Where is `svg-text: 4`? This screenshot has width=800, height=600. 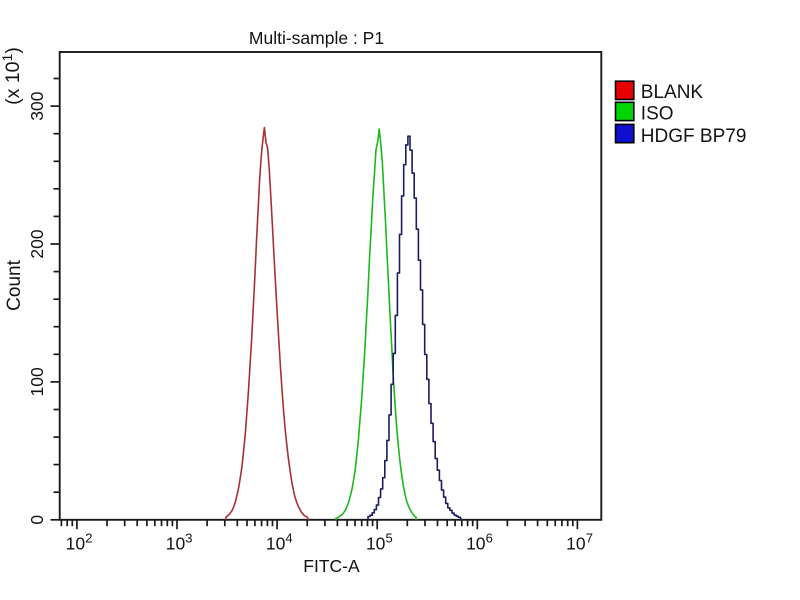
svg-text: 4 is located at coordinates (288, 537).